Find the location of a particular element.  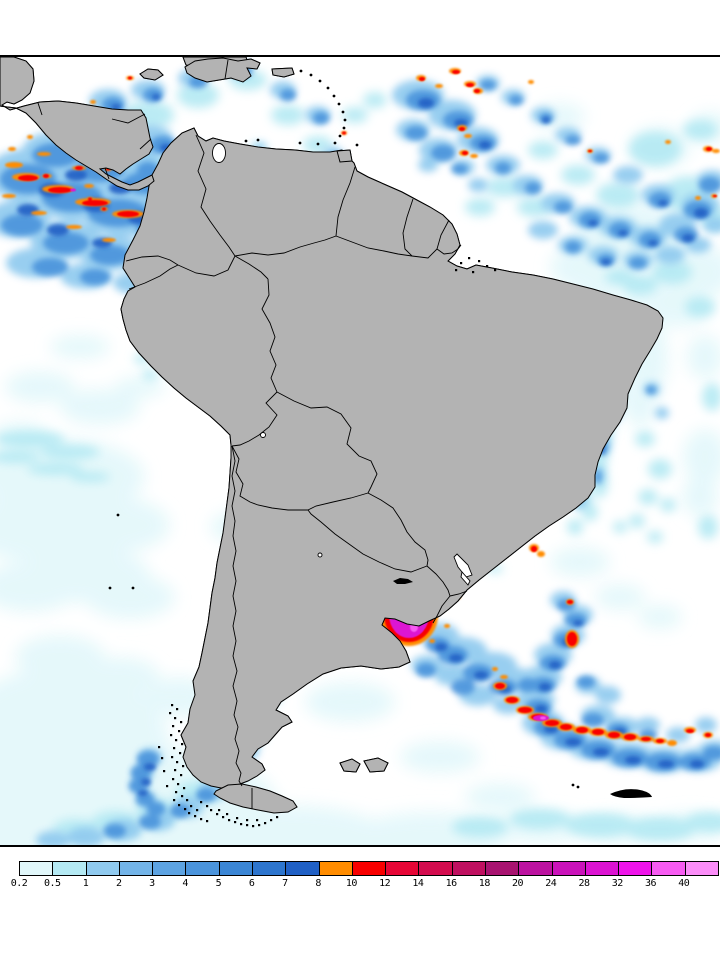

colorbar-label: 16 is located at coordinates (451, 883).